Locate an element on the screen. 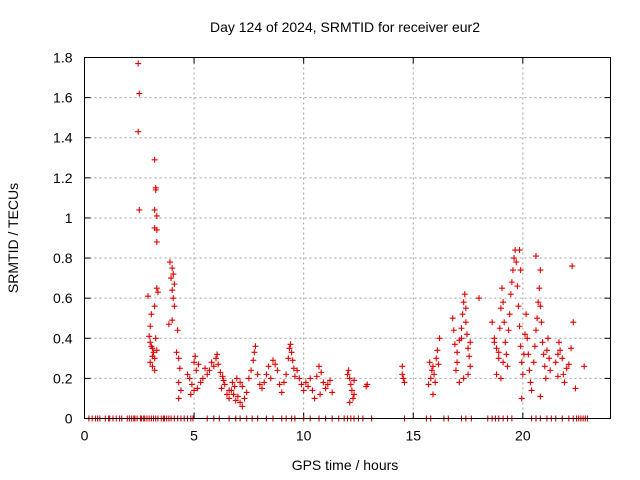 The width and height of the screenshot is (640, 480). x-tick-label: 5 is located at coordinates (194, 436).